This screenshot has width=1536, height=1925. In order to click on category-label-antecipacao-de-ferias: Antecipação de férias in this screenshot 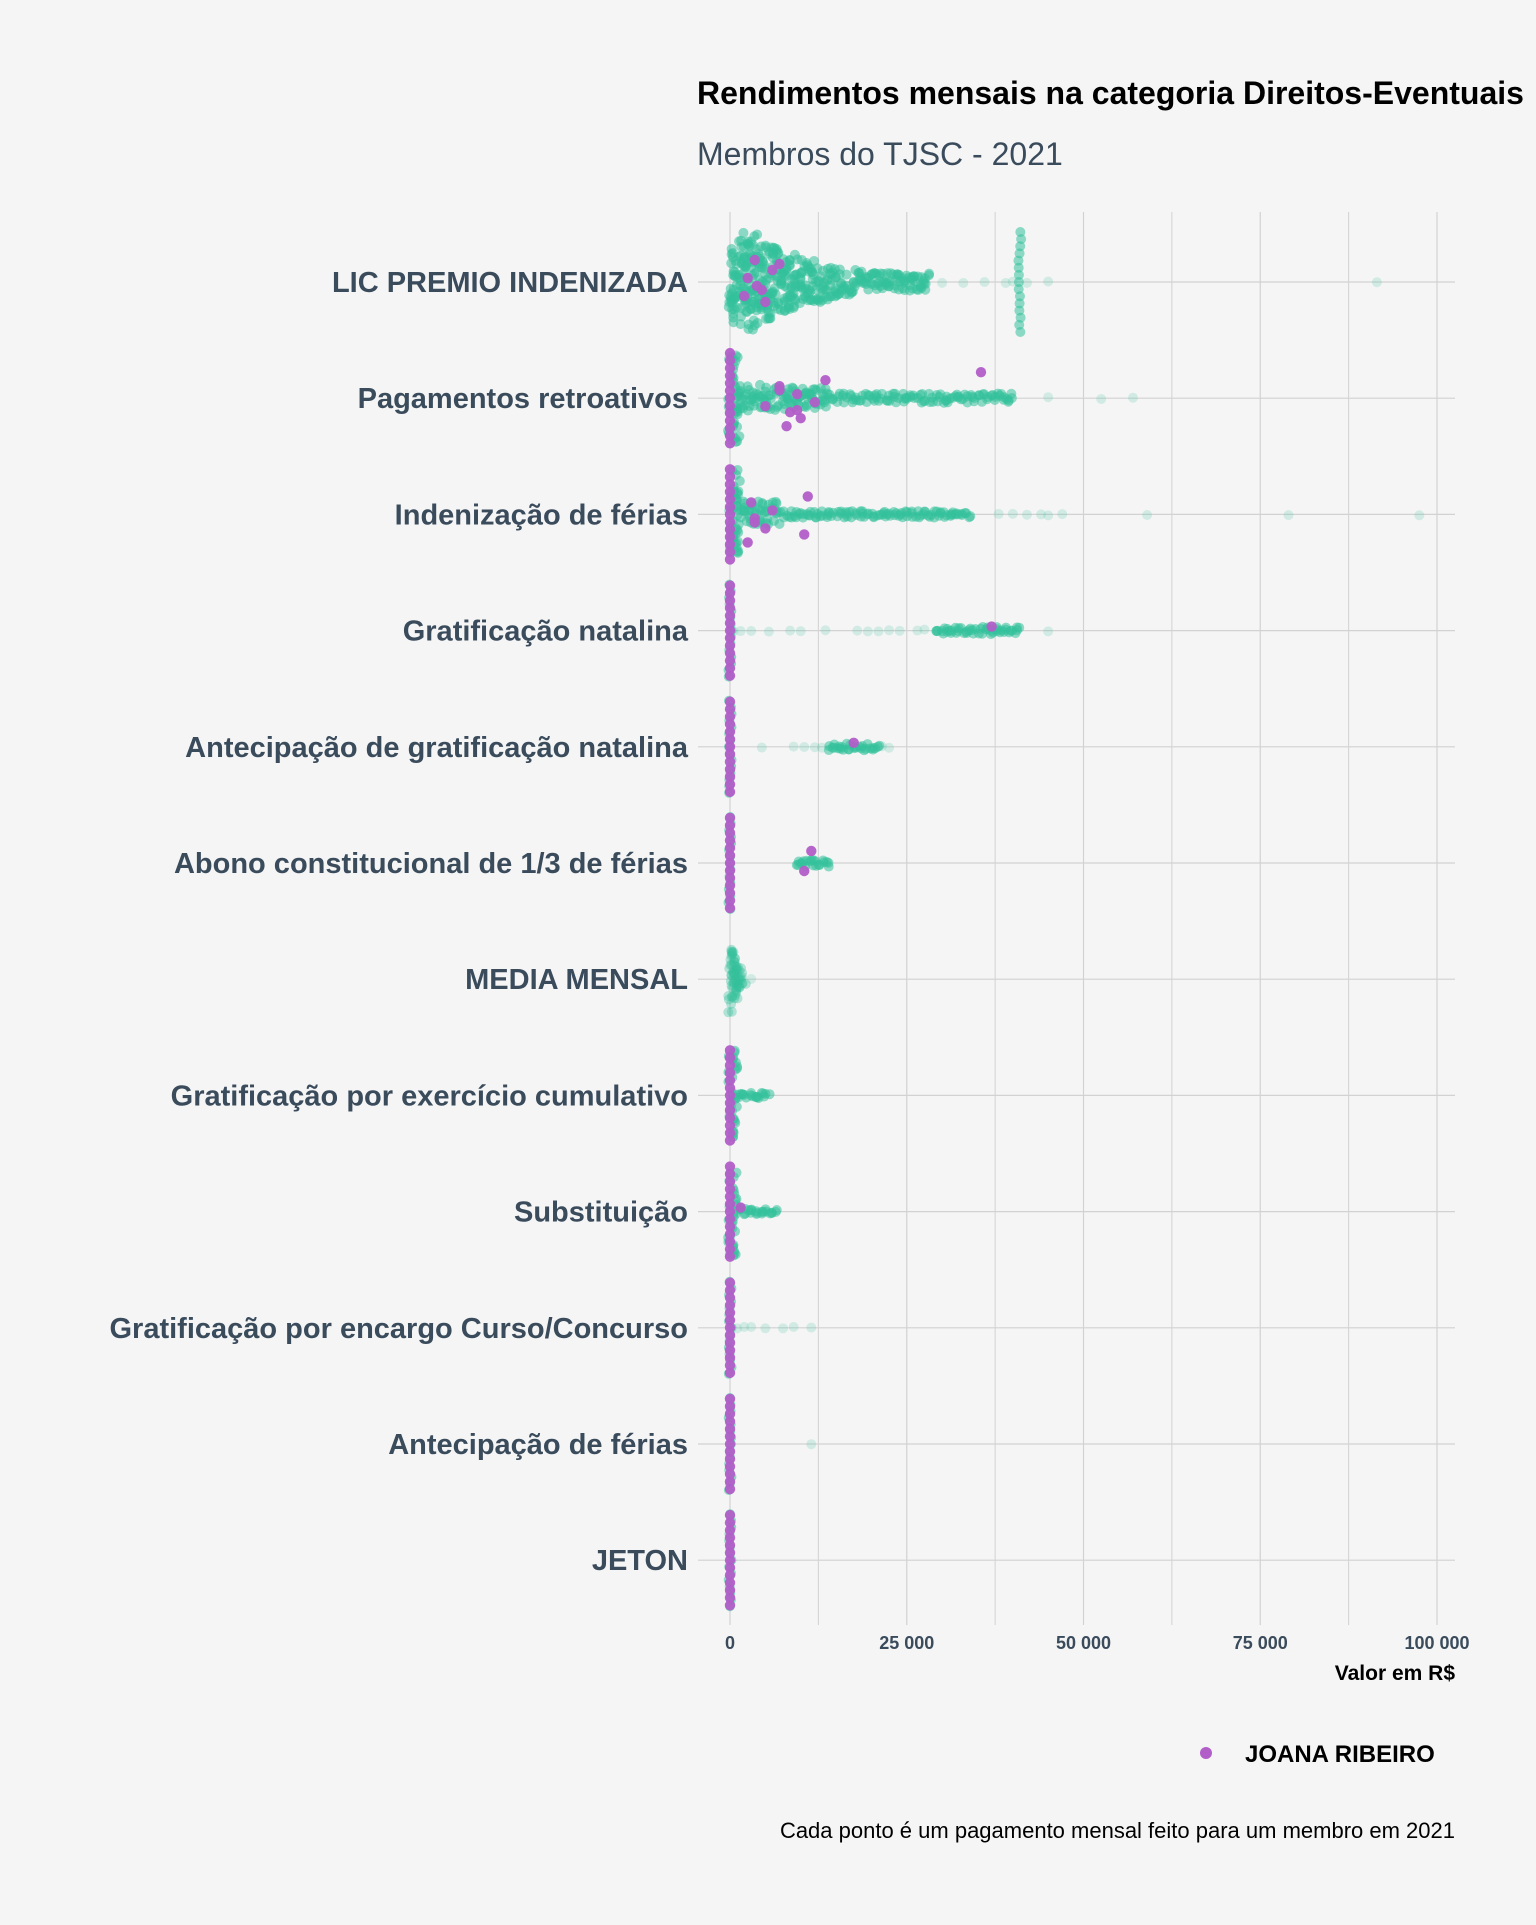, I will do `click(538, 1445)`.